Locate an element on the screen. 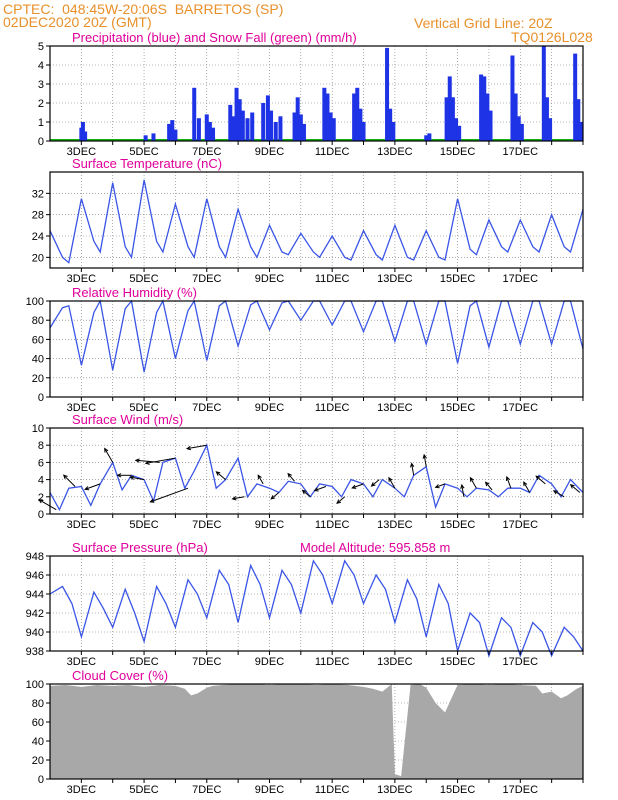 The width and height of the screenshot is (618, 800). y-tick-label: 3 is located at coordinates (41, 85).